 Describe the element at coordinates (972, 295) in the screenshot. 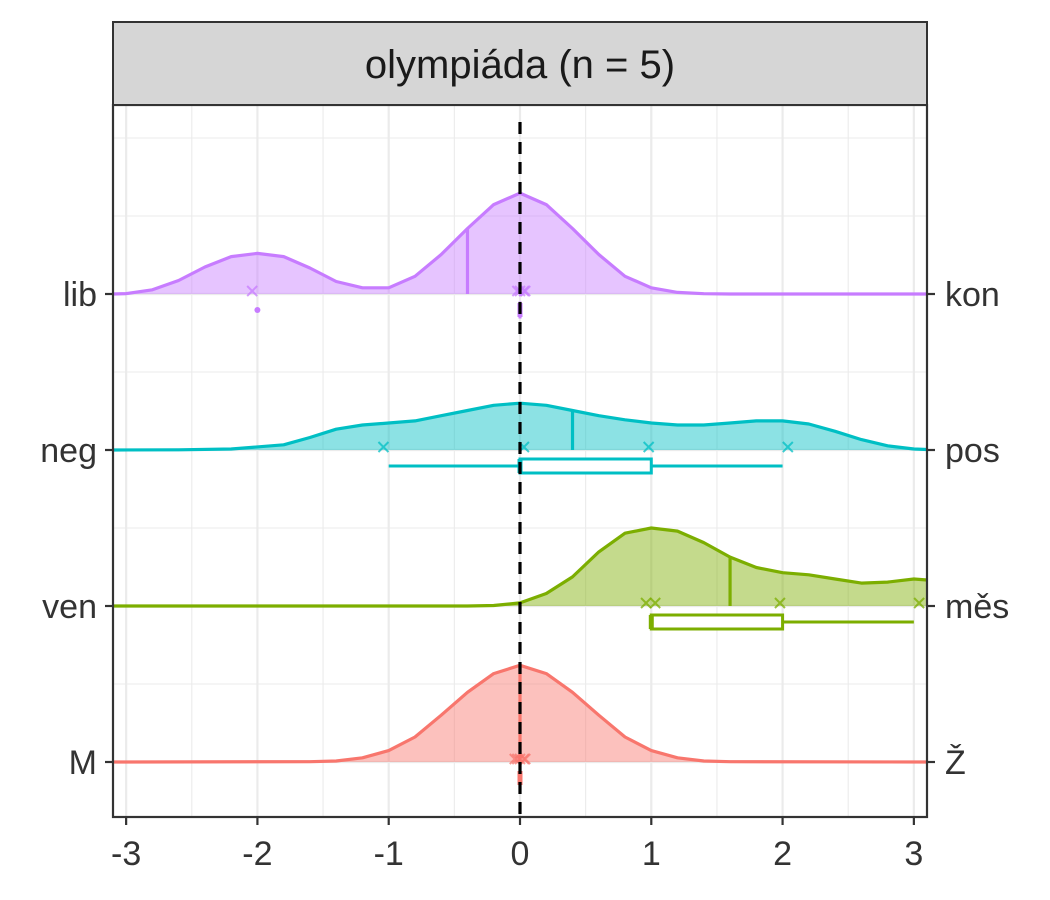

I see `y-label-right: kon` at that location.